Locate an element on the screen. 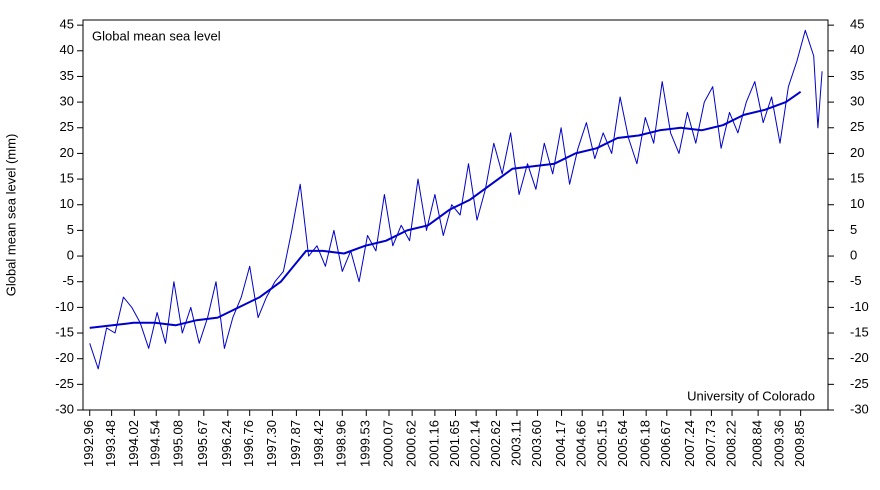 This screenshot has width=880, height=490. x-tick-label: 2000.62 is located at coordinates (411, 443).